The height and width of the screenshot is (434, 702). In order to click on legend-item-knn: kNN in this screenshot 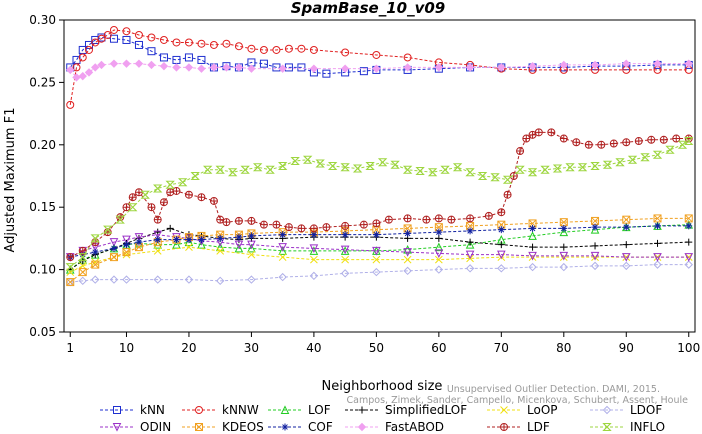, I will do `click(132, 410)`.